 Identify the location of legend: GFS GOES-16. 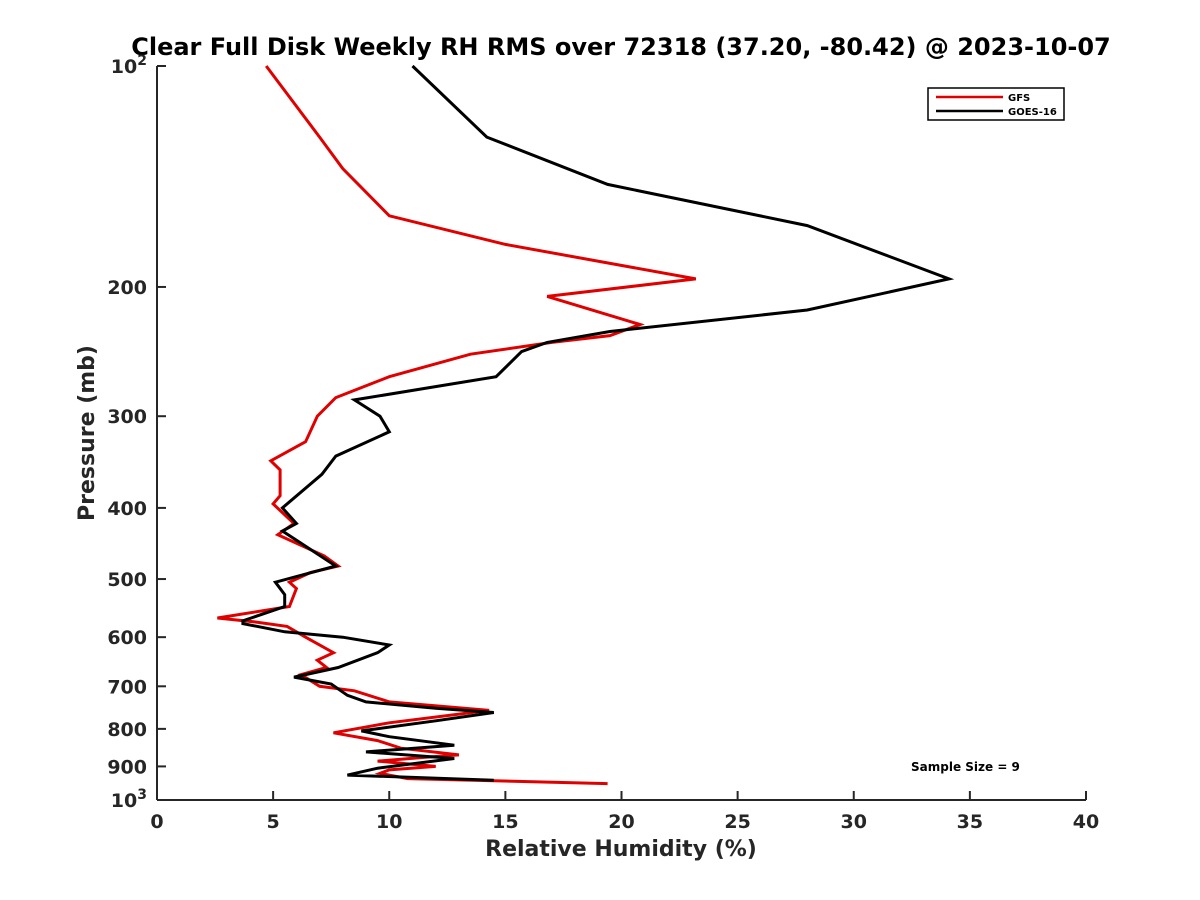
(996, 104).